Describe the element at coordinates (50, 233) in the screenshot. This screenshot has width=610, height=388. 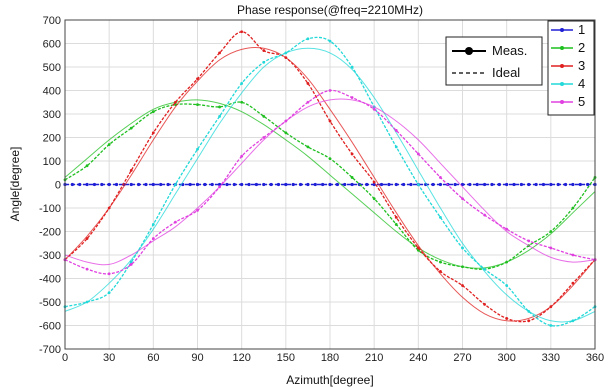
I see `y-tick-label: -200` at that location.